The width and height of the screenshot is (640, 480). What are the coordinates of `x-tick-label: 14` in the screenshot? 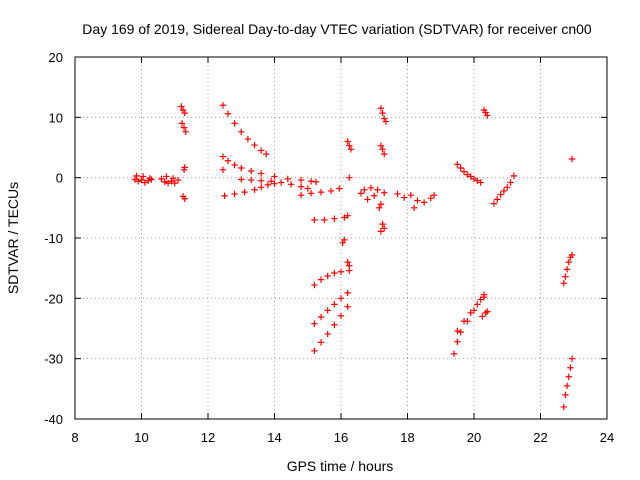 It's located at (274, 437).